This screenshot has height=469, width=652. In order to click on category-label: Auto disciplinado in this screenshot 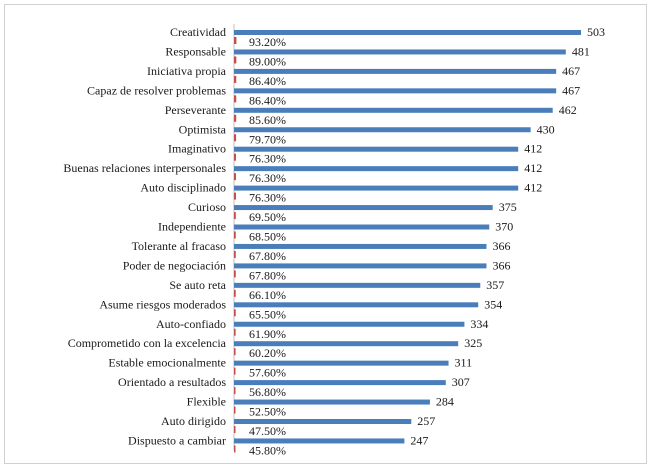, I will do `click(183, 188)`.